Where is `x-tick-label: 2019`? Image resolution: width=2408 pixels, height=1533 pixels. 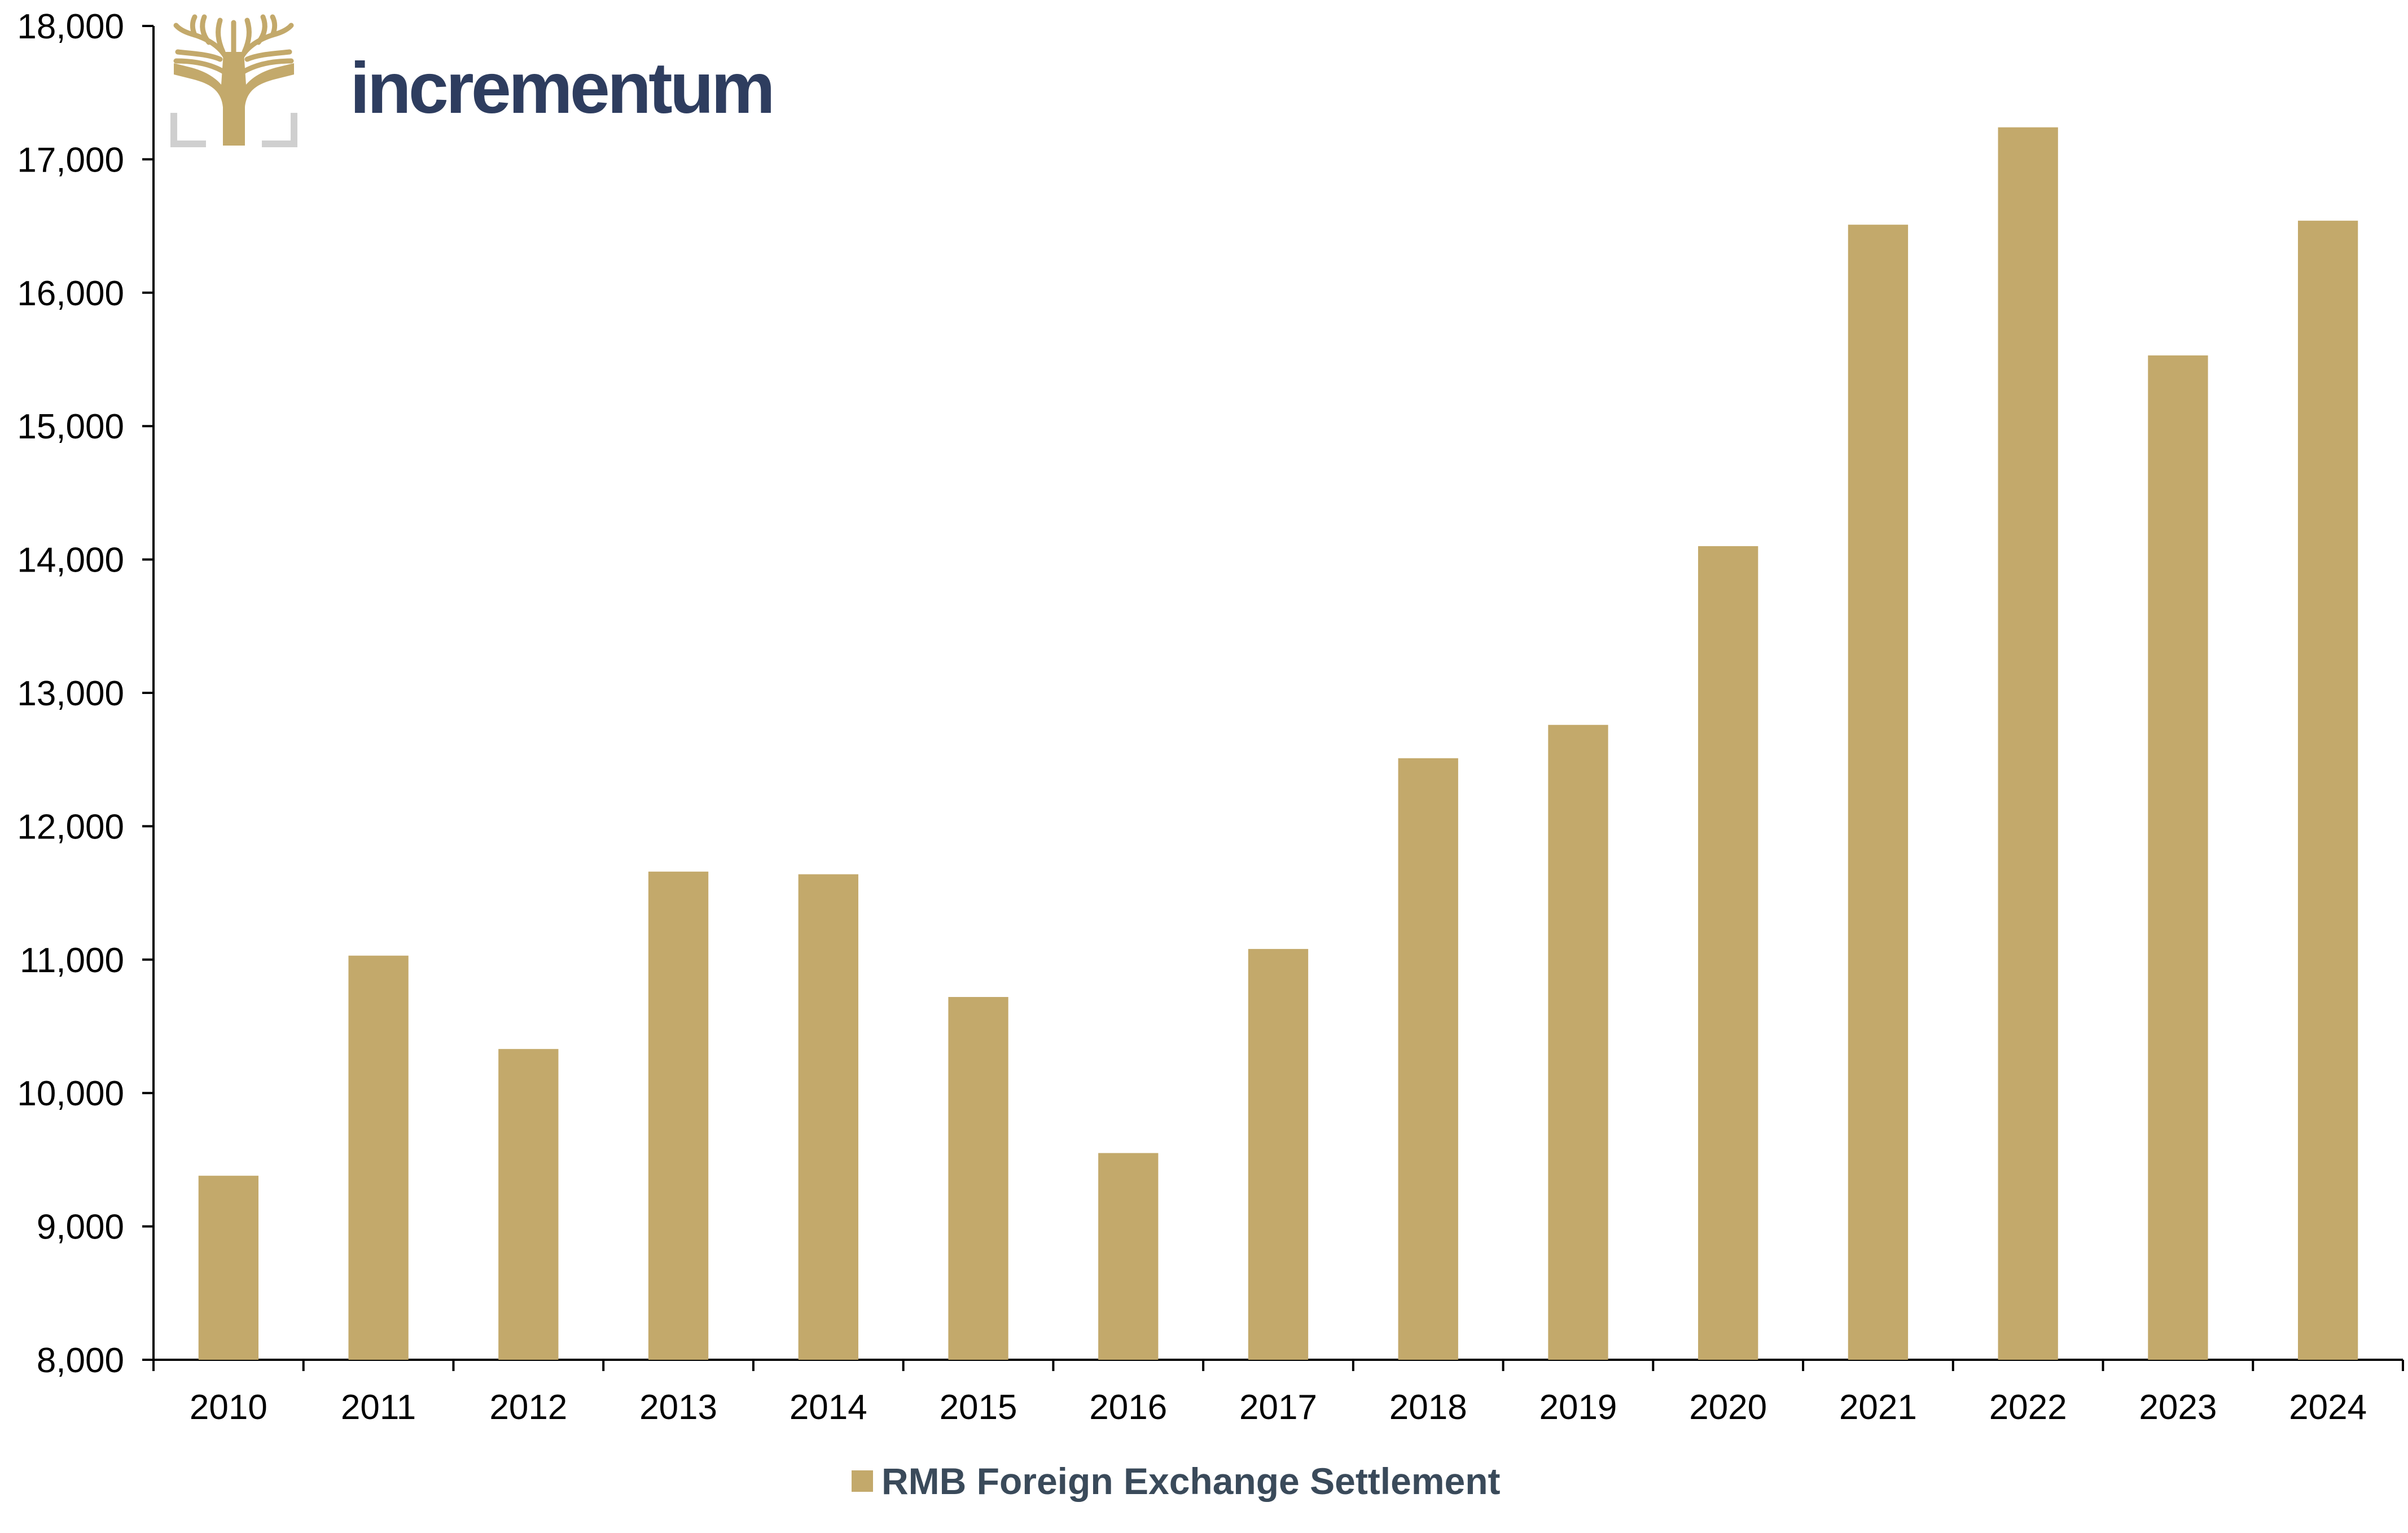 x-tick-label: 2019 is located at coordinates (1578, 1407).